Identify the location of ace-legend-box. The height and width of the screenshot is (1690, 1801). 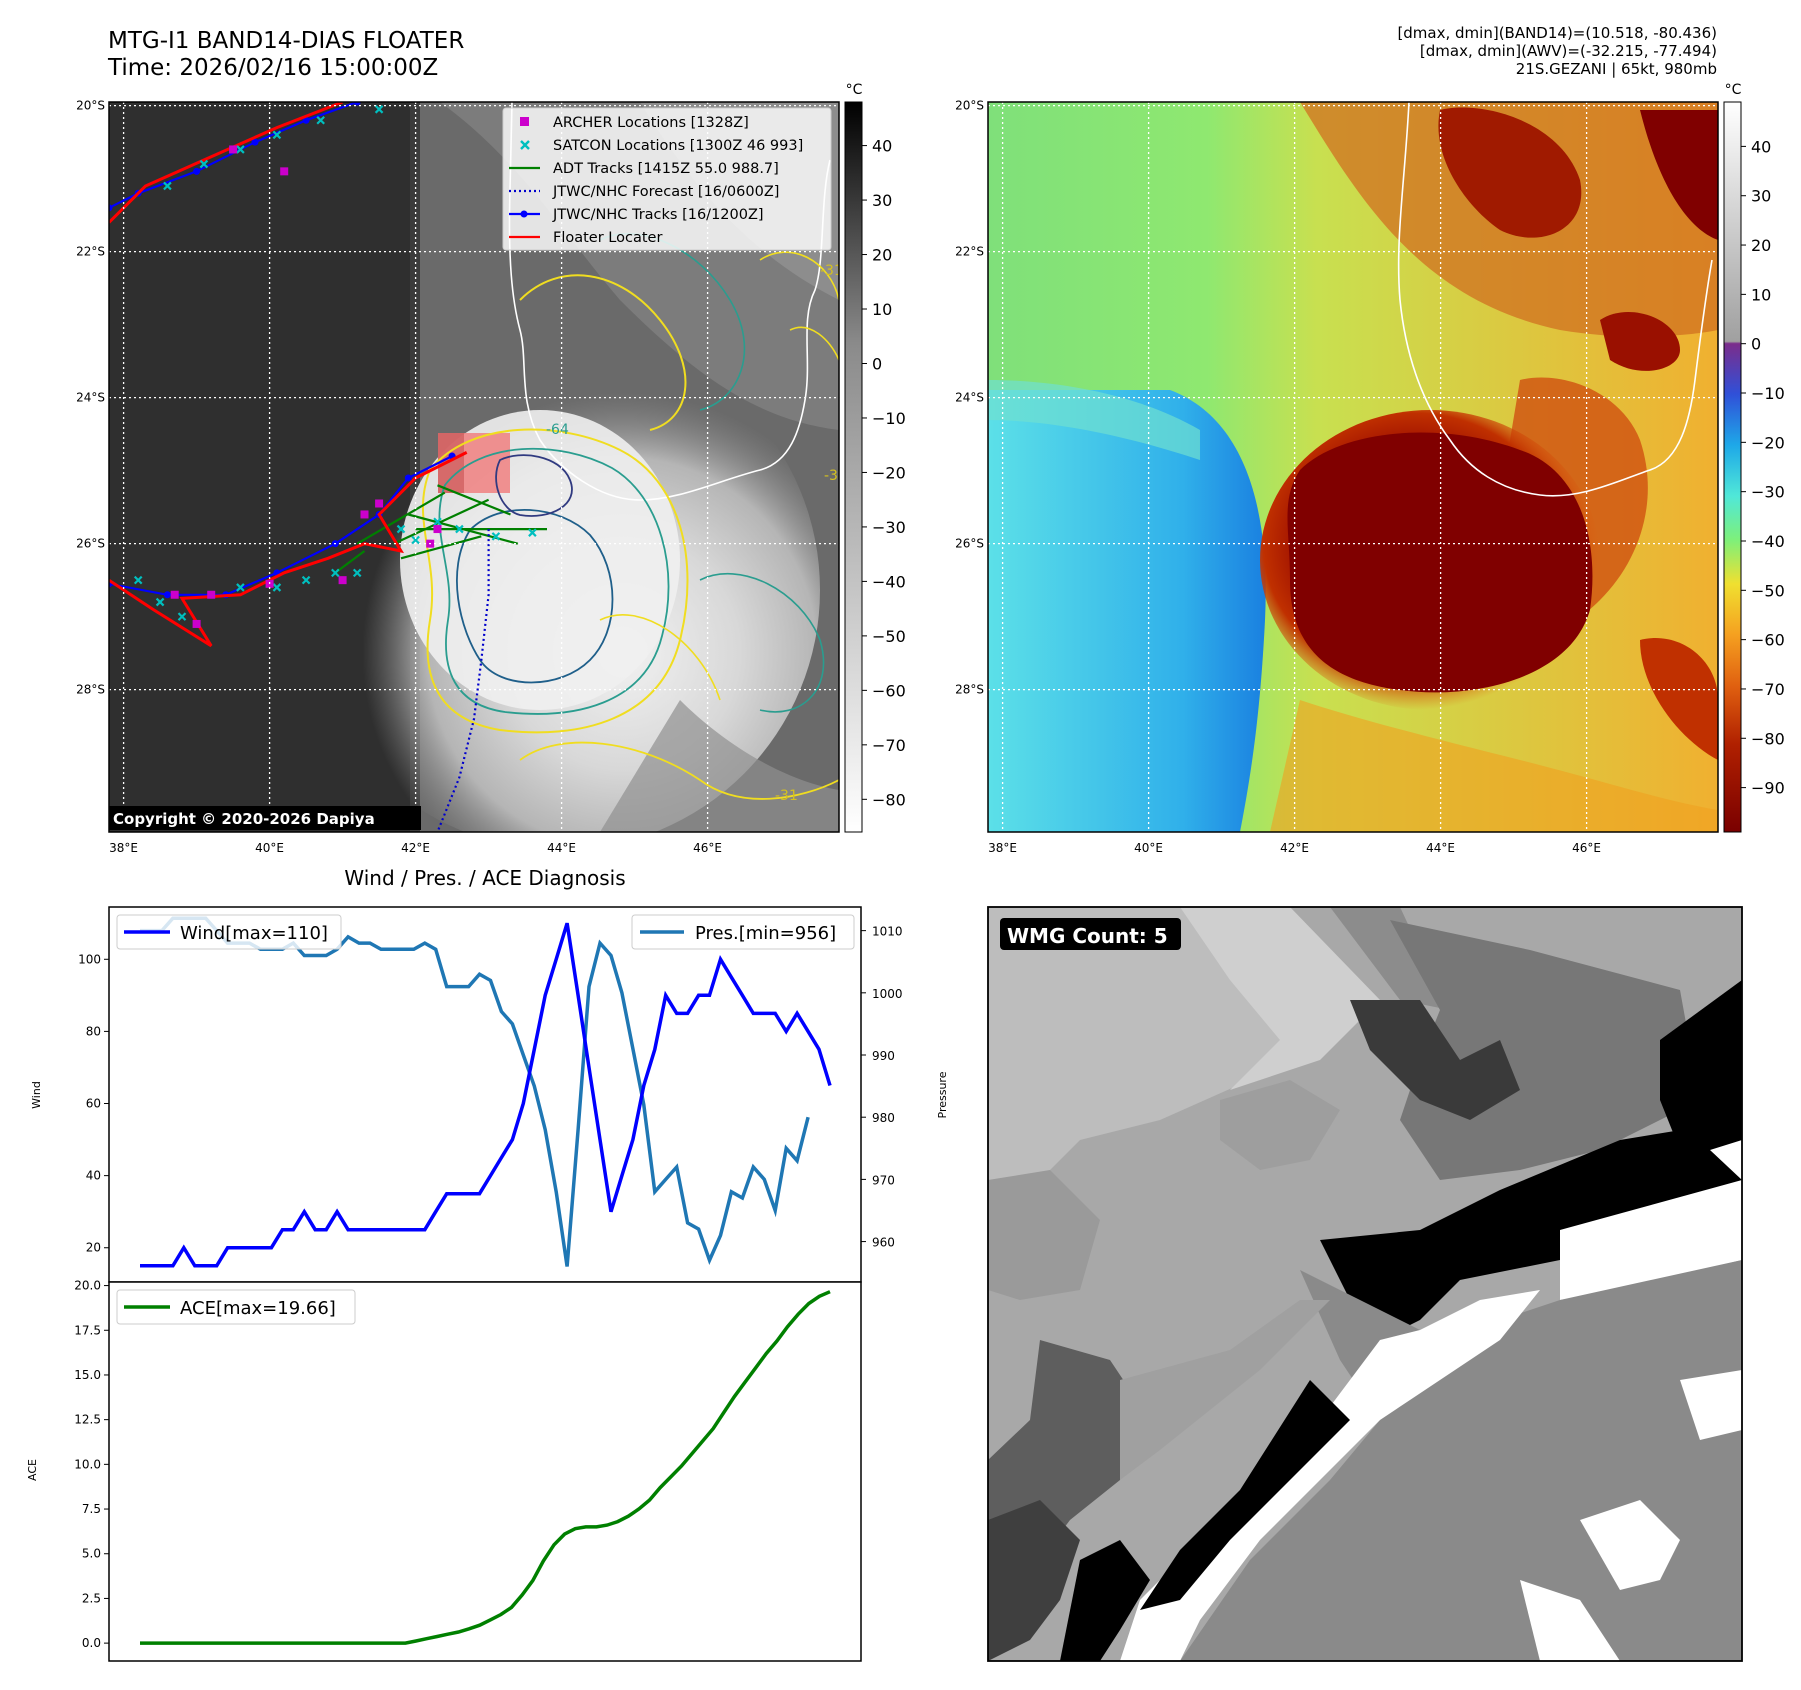
(236, 1307).